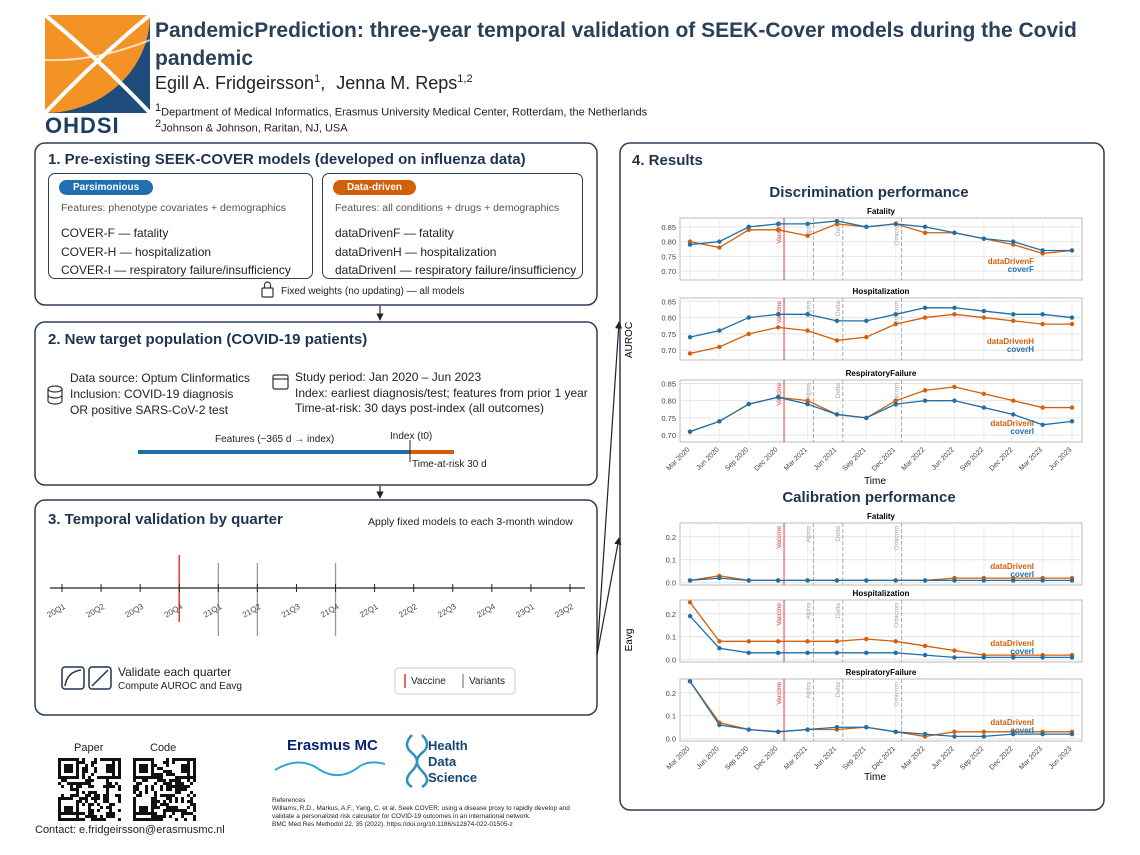  Describe the element at coordinates (1031, 758) in the screenshot. I see `x-tick-label: Mar 2023` at that location.